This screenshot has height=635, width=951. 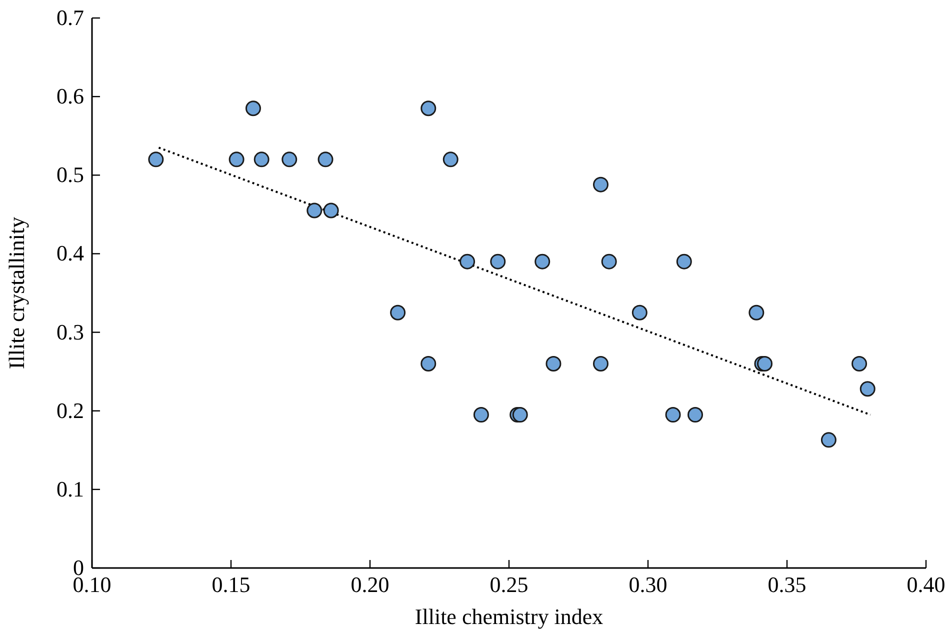 I want to click on x-tick-label: 0.35, so click(x=787, y=584).